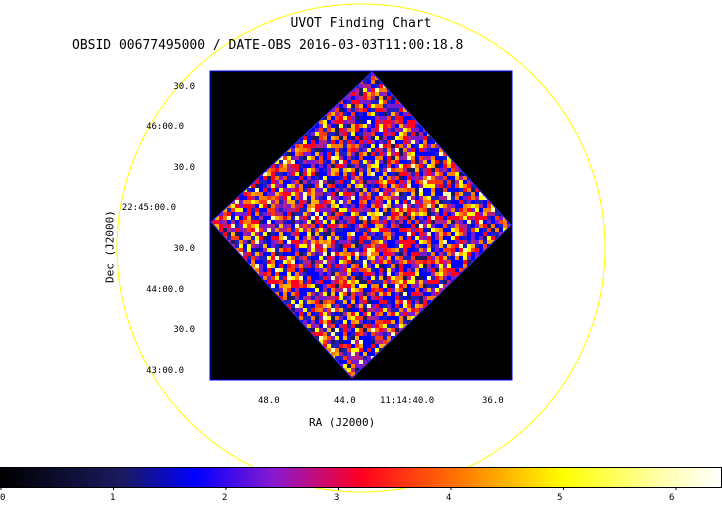  What do you see at coordinates (342, 422) in the screenshot?
I see `ra-axis-label: RA (J2000)` at bounding box center [342, 422].